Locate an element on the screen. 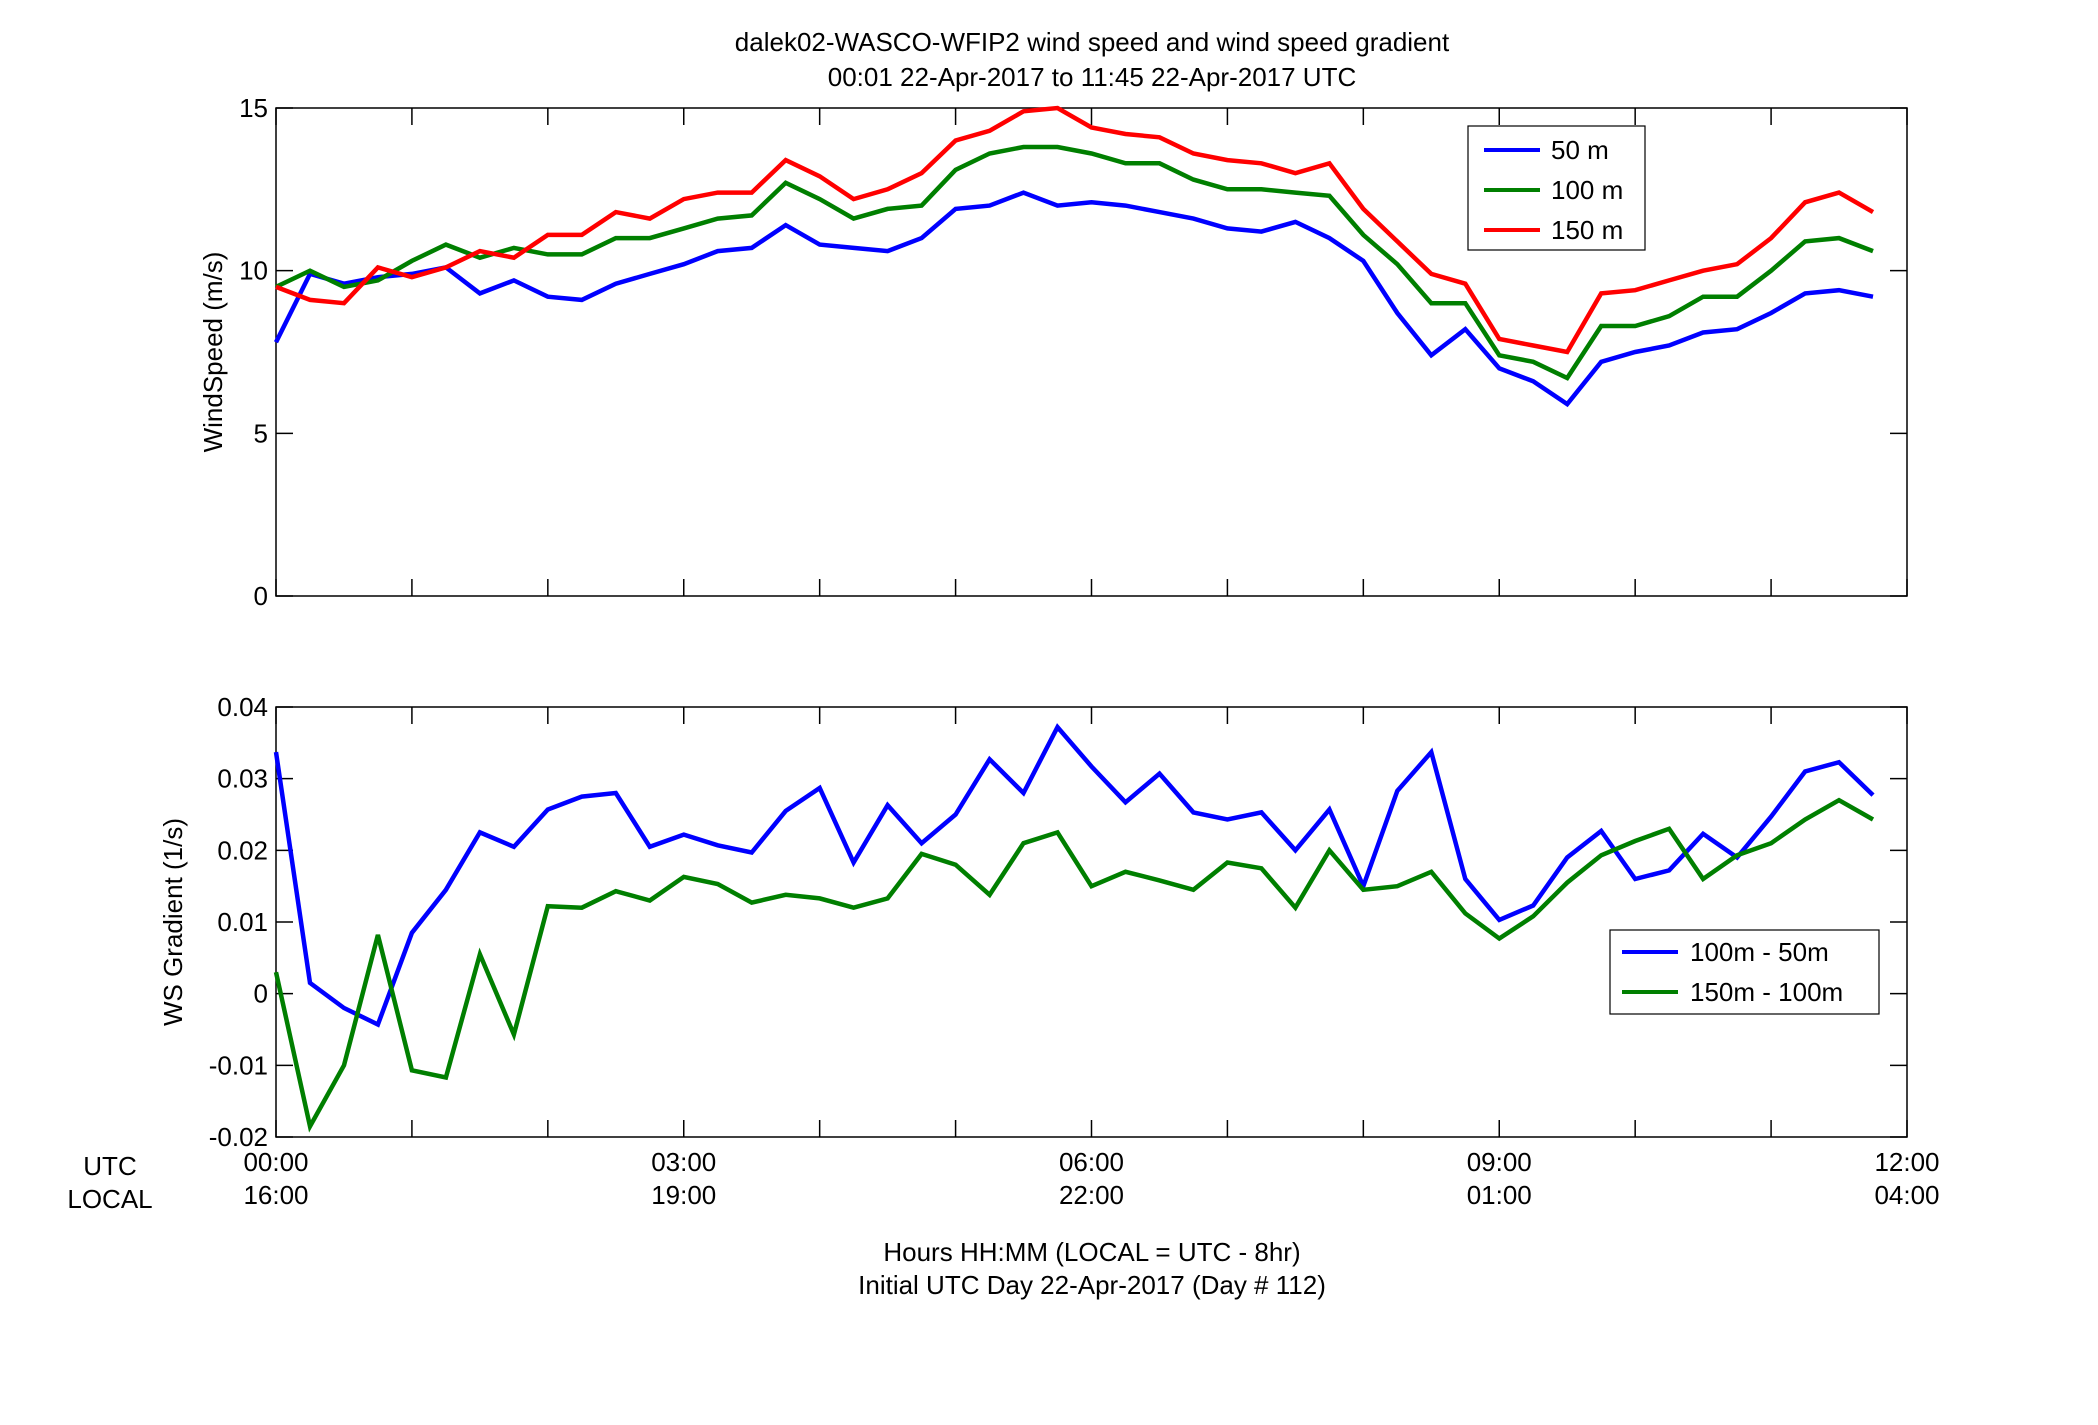 The image size is (2098, 1425). legend-label-50m: 50 m is located at coordinates (1580, 150).